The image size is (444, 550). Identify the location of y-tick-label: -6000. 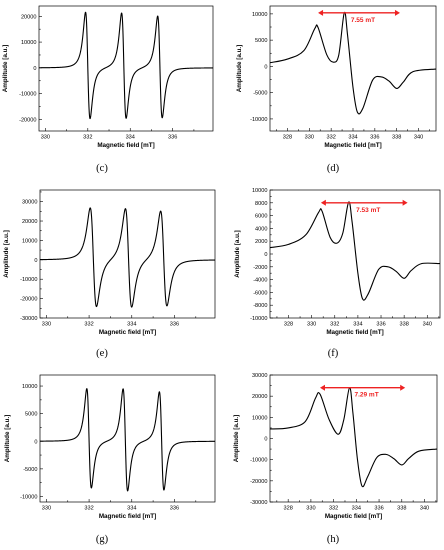
(260, 293).